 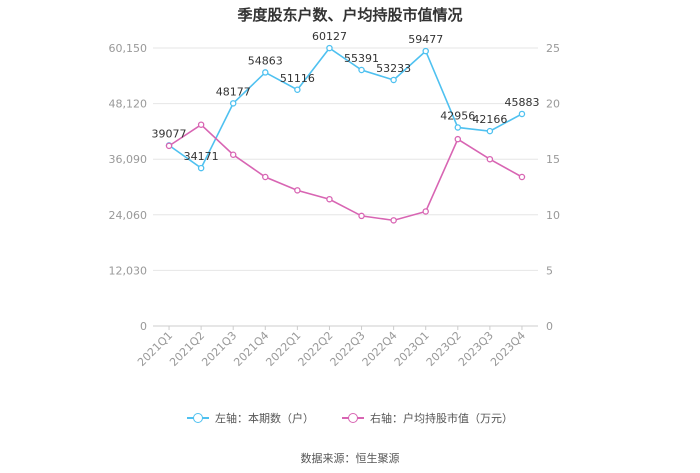 What do you see at coordinates (128, 104) in the screenshot?
I see `left-axis-tick-label: 48,120` at bounding box center [128, 104].